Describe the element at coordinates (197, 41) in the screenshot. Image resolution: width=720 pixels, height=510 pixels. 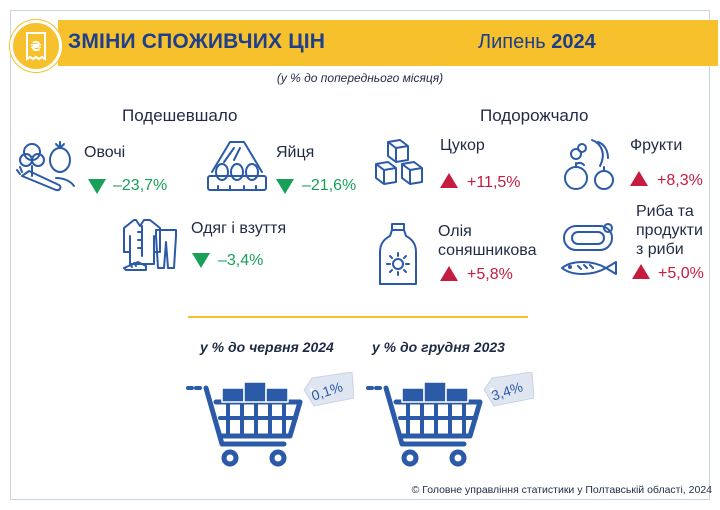
I see `page-title: ЗМІНИ СПОЖИВЧИХ ЦІН` at that location.